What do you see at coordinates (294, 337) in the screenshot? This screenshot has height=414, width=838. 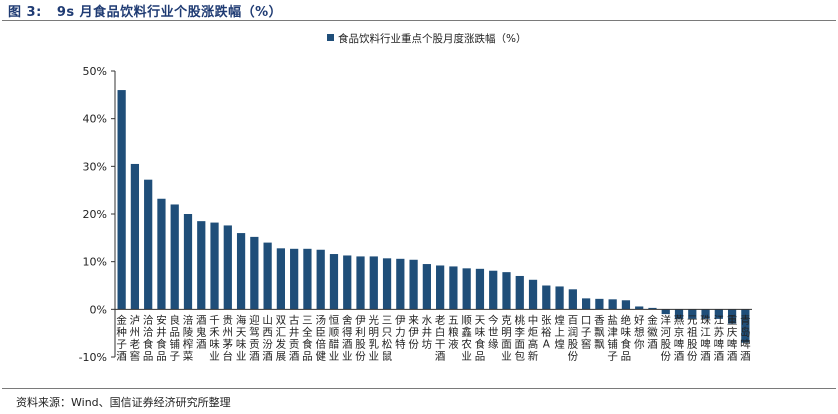 I see `category-label: 古井贡酒` at bounding box center [294, 337].